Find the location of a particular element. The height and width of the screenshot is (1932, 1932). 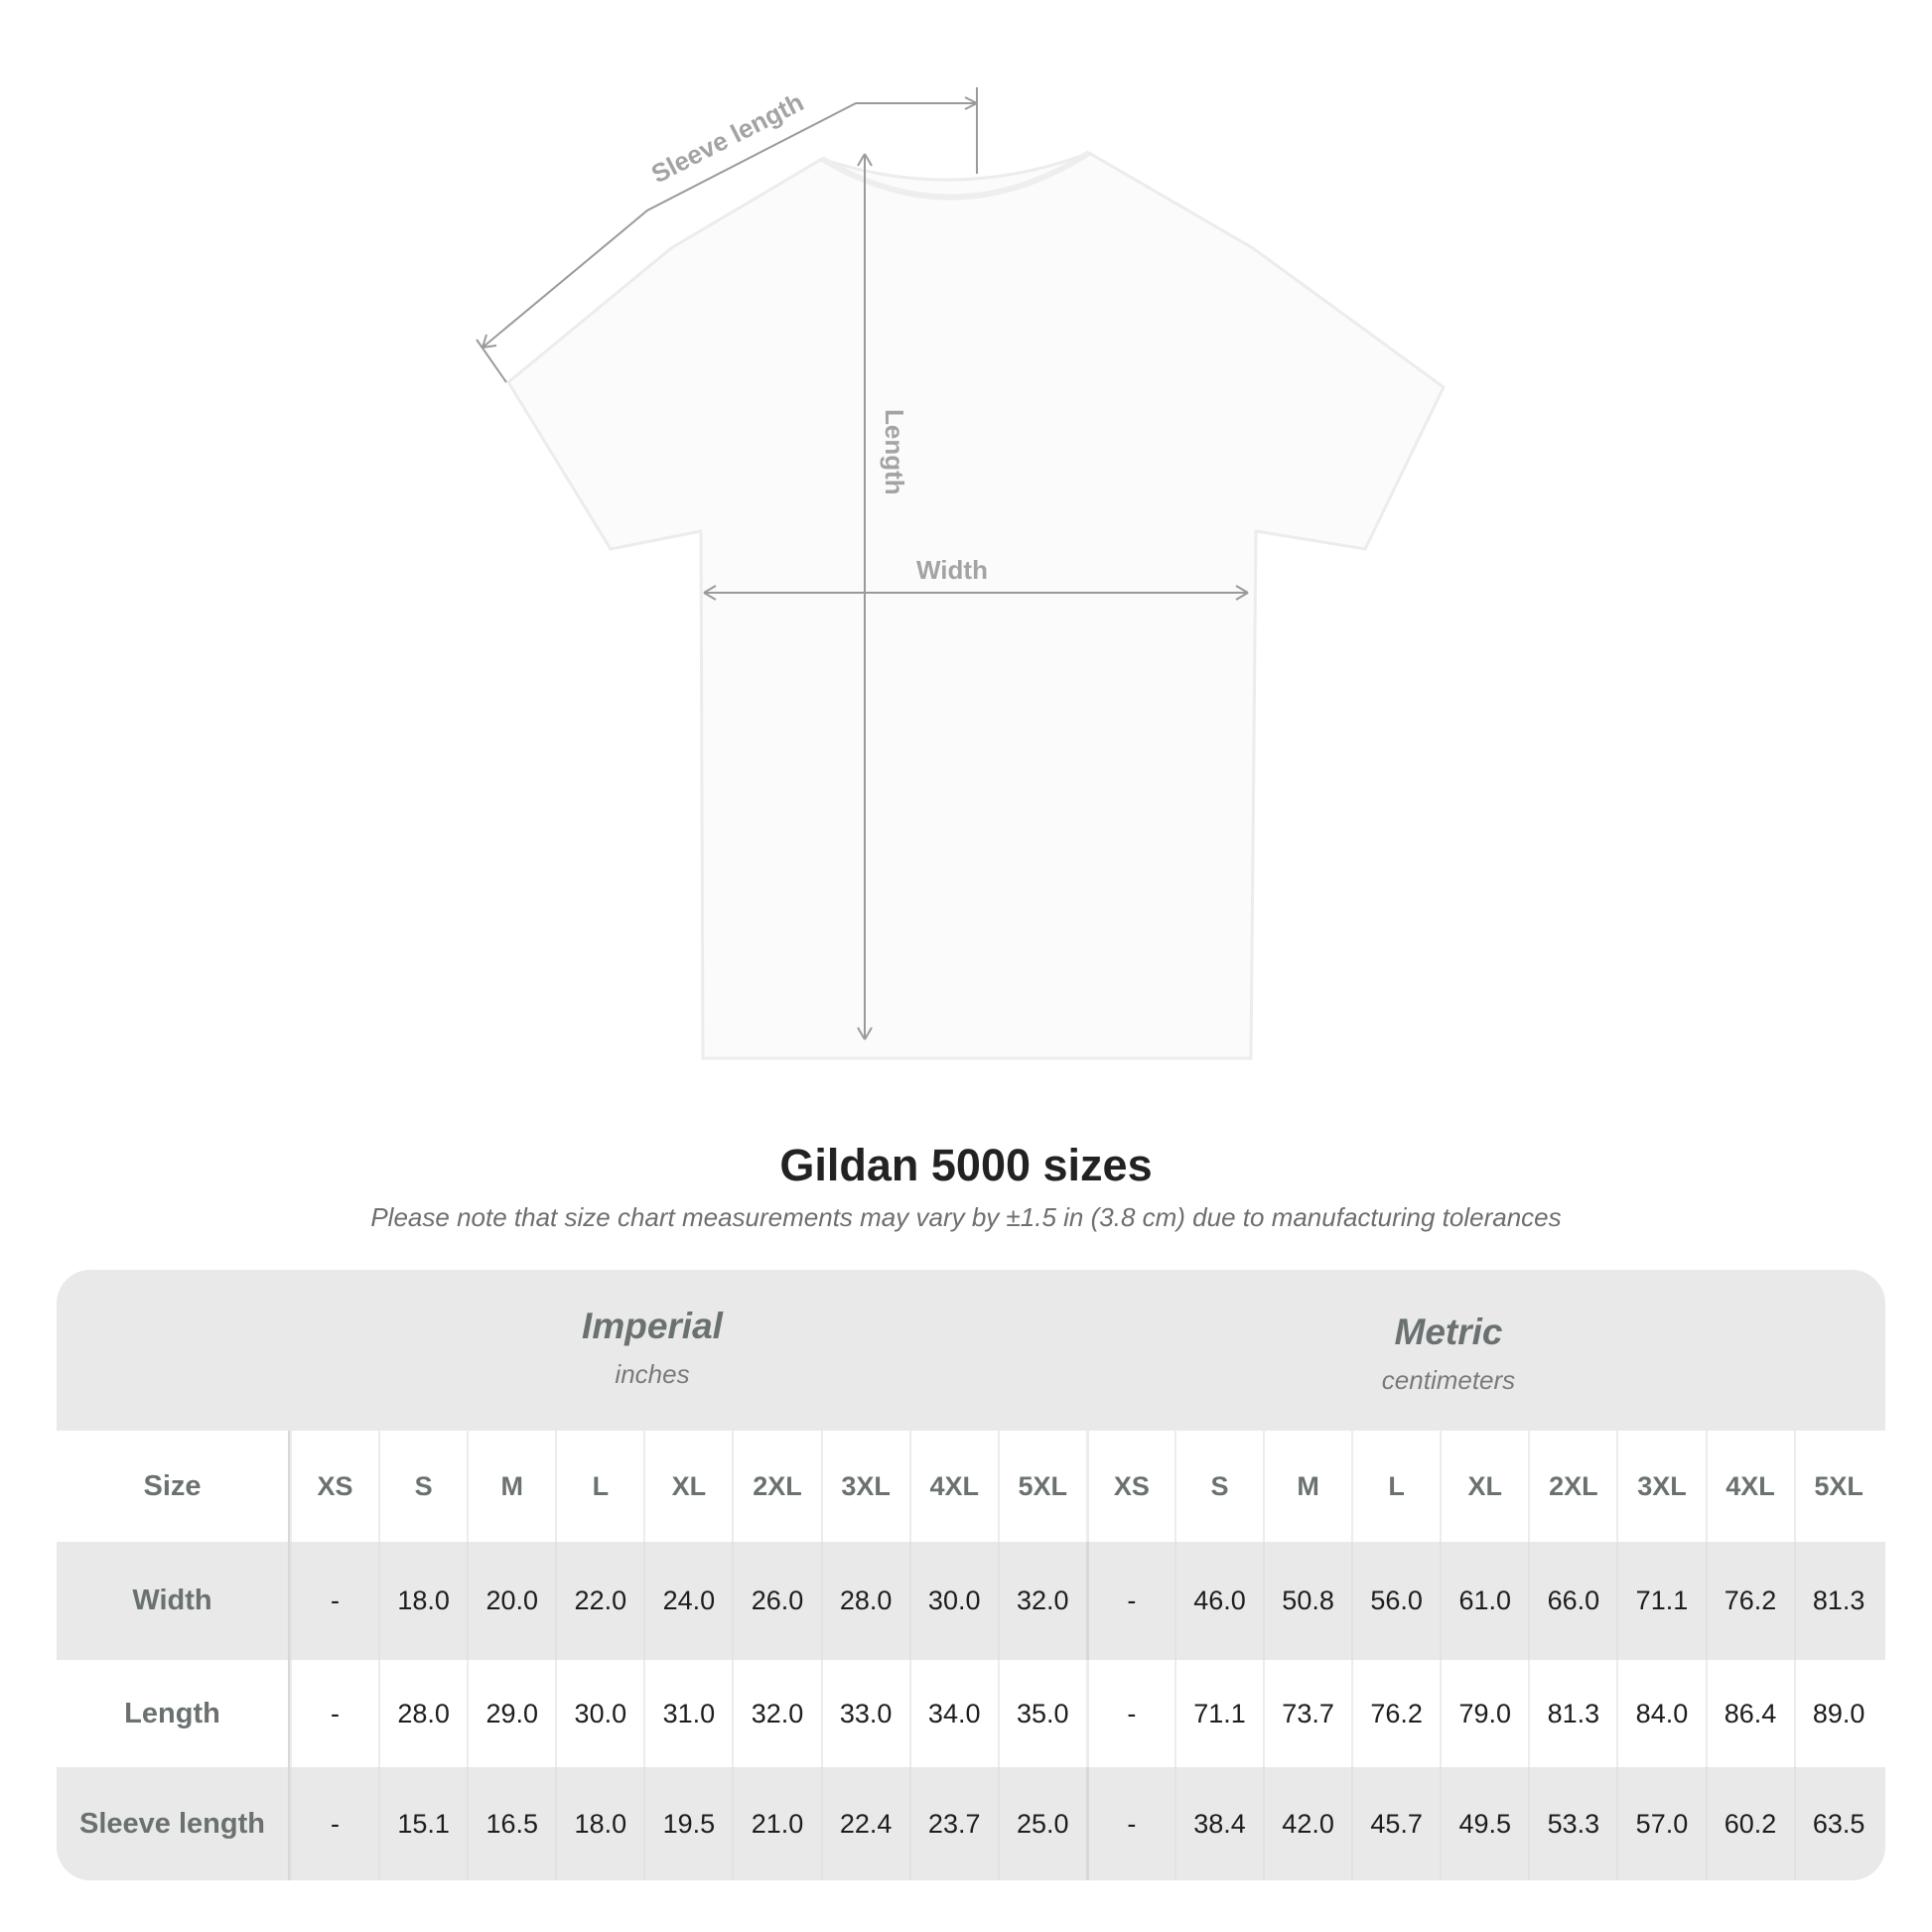

table-cell: 22.0 is located at coordinates (599, 1601).